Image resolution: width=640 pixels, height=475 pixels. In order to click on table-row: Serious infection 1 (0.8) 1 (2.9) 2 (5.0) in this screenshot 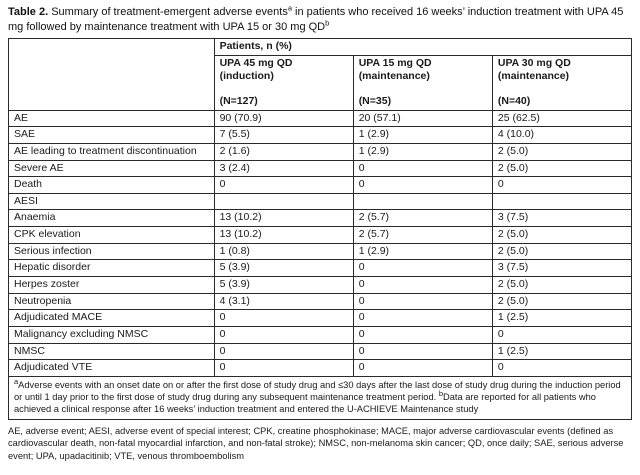, I will do `click(320, 251)`.